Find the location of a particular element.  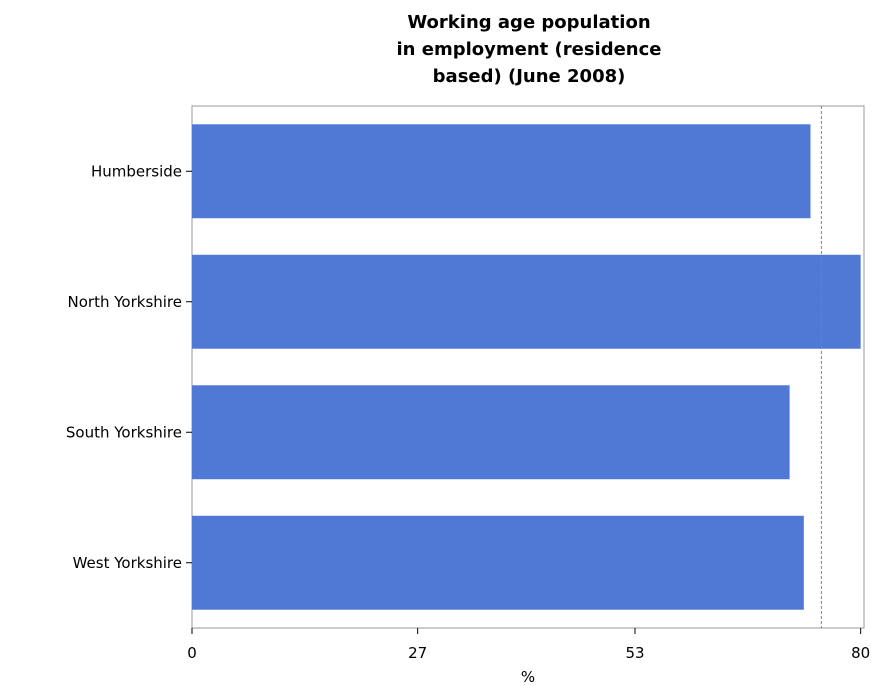

chart-title-line-3: based) (June 2008) is located at coordinates (529, 76).